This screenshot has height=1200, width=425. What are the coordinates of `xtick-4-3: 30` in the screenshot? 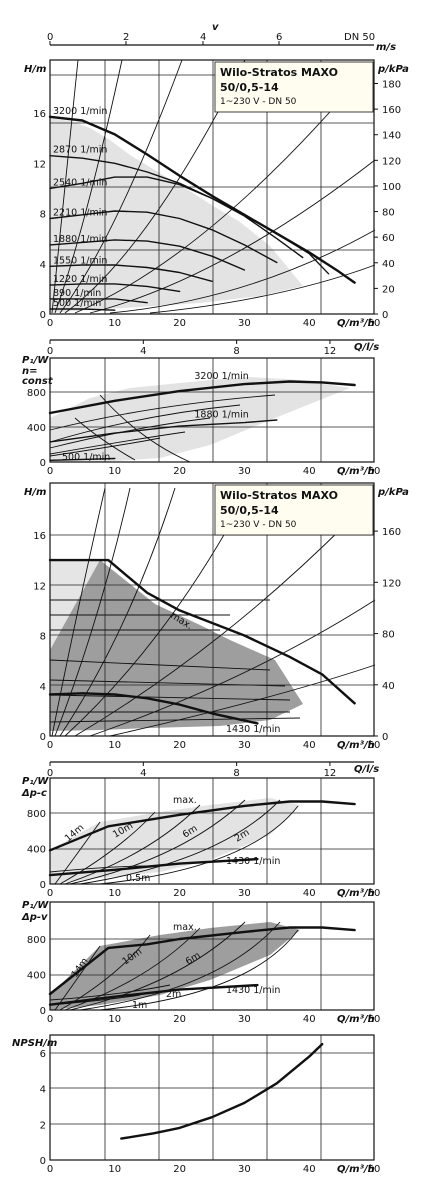 It's located at (244, 893).